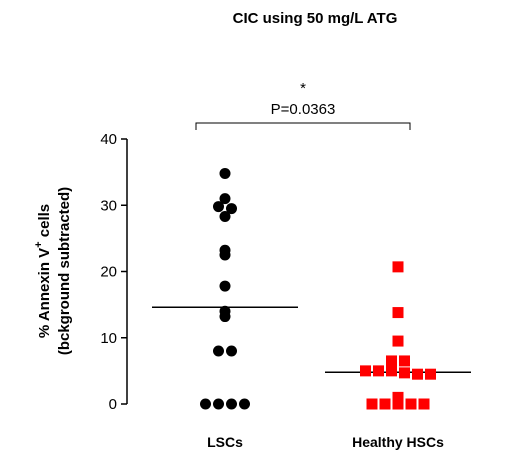 The width and height of the screenshot is (520, 457). What do you see at coordinates (108, 205) in the screenshot?
I see `y-tick-label: 30` at bounding box center [108, 205].